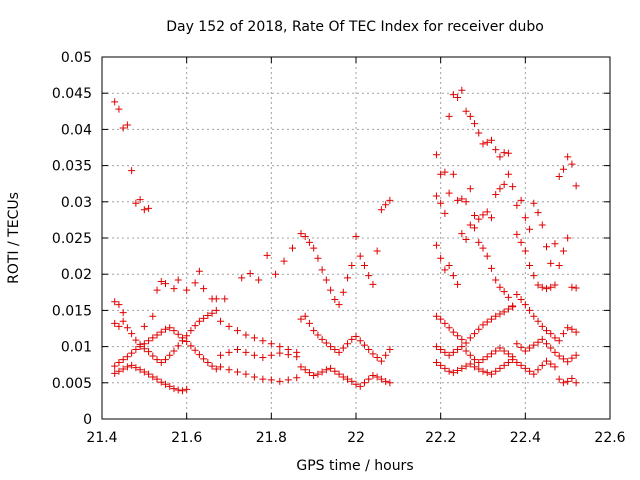 This screenshot has width=640, height=480. What do you see at coordinates (356, 438) in the screenshot?
I see `x-tick-label: 22` at bounding box center [356, 438].